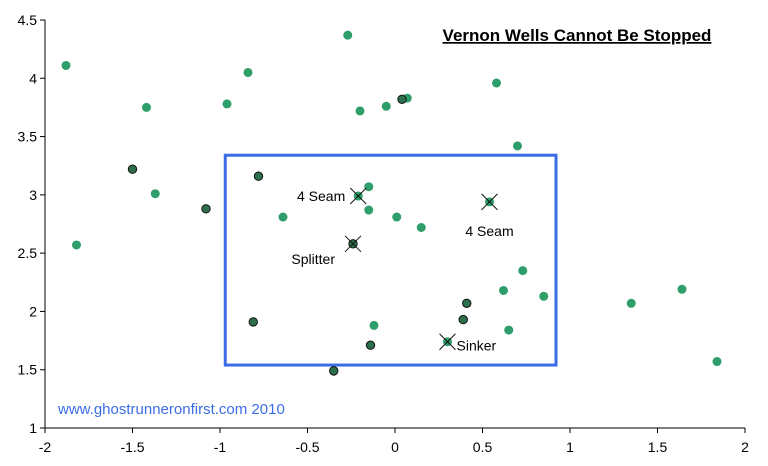  I want to click on y-tick-label: 2.5, so click(28, 253).